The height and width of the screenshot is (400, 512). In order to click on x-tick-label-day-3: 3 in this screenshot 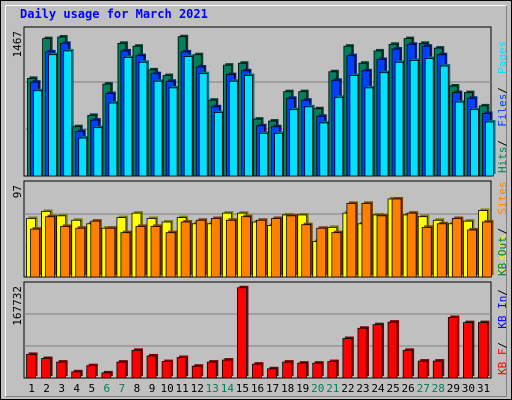, I will do `click(61, 388)`.